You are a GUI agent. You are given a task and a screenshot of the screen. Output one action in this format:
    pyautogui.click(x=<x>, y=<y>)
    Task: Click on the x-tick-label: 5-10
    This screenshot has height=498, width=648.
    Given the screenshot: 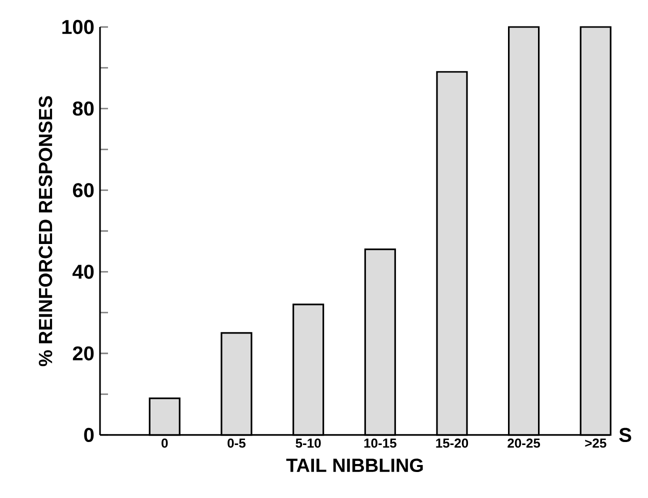 What is the action you would take?
    pyautogui.click(x=308, y=443)
    